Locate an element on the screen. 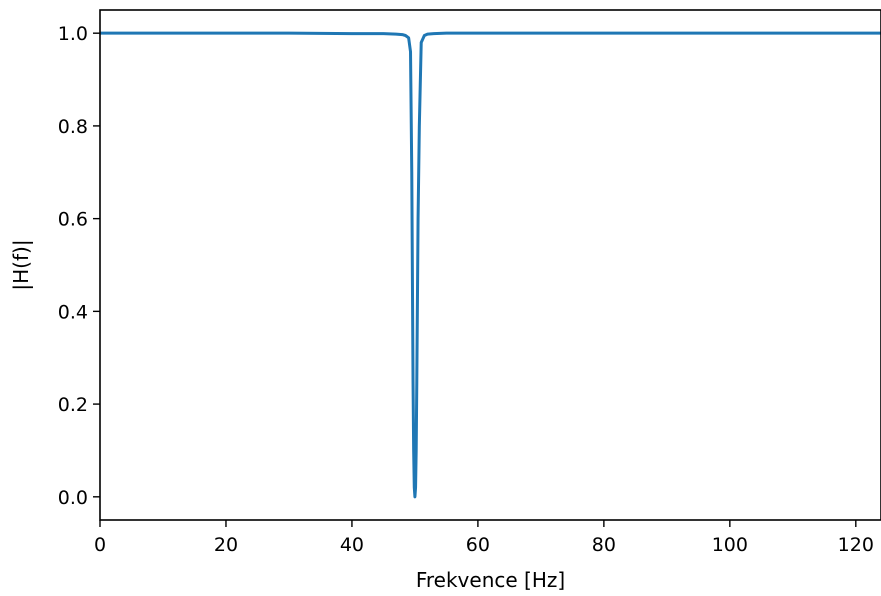 The width and height of the screenshot is (881, 596). y-tick-label: 0.2 is located at coordinates (73, 405).